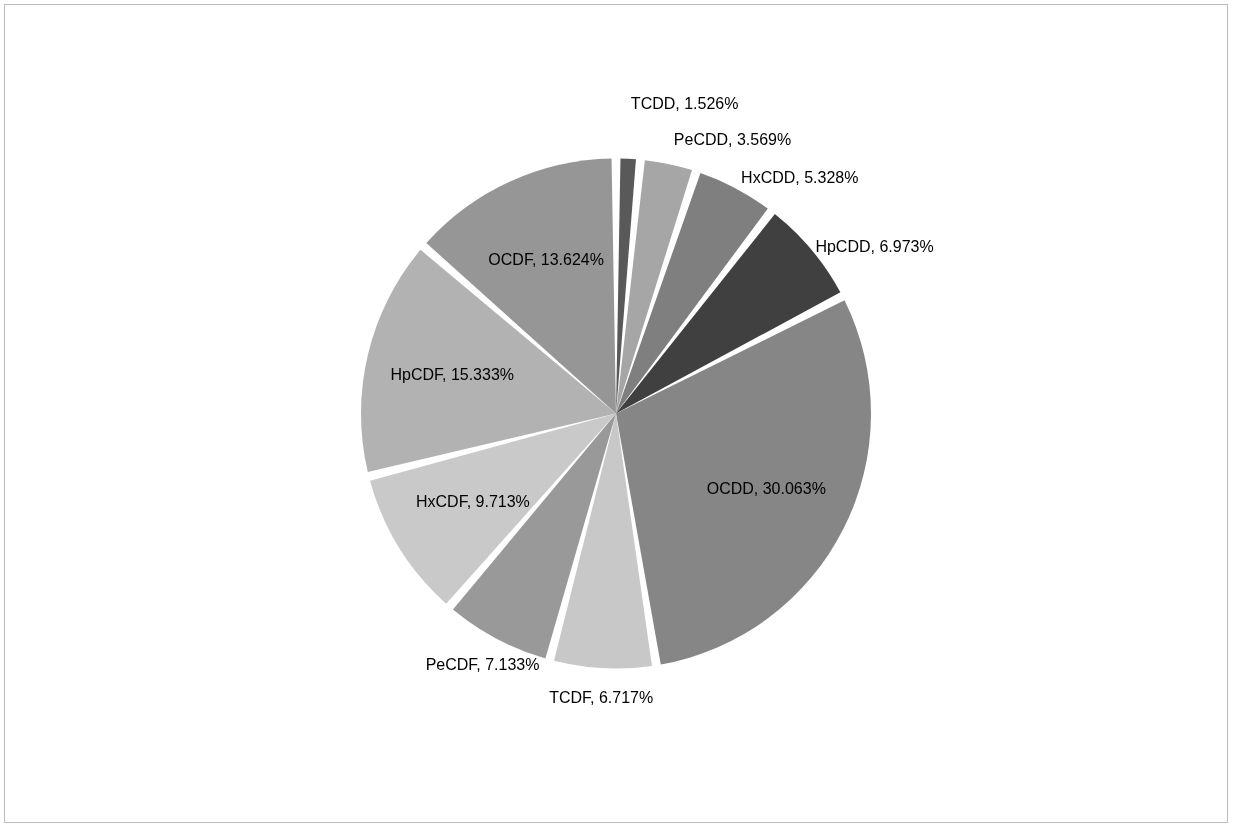  I want to click on slice-label: HpCDD, 6.973%, so click(874, 246).